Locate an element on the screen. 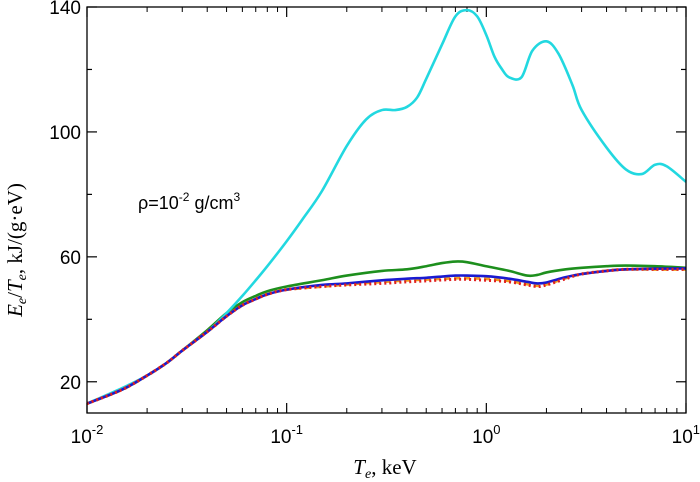 The height and width of the screenshot is (482, 700). x-tick-label: 10⁻² is located at coordinates (87, 435).